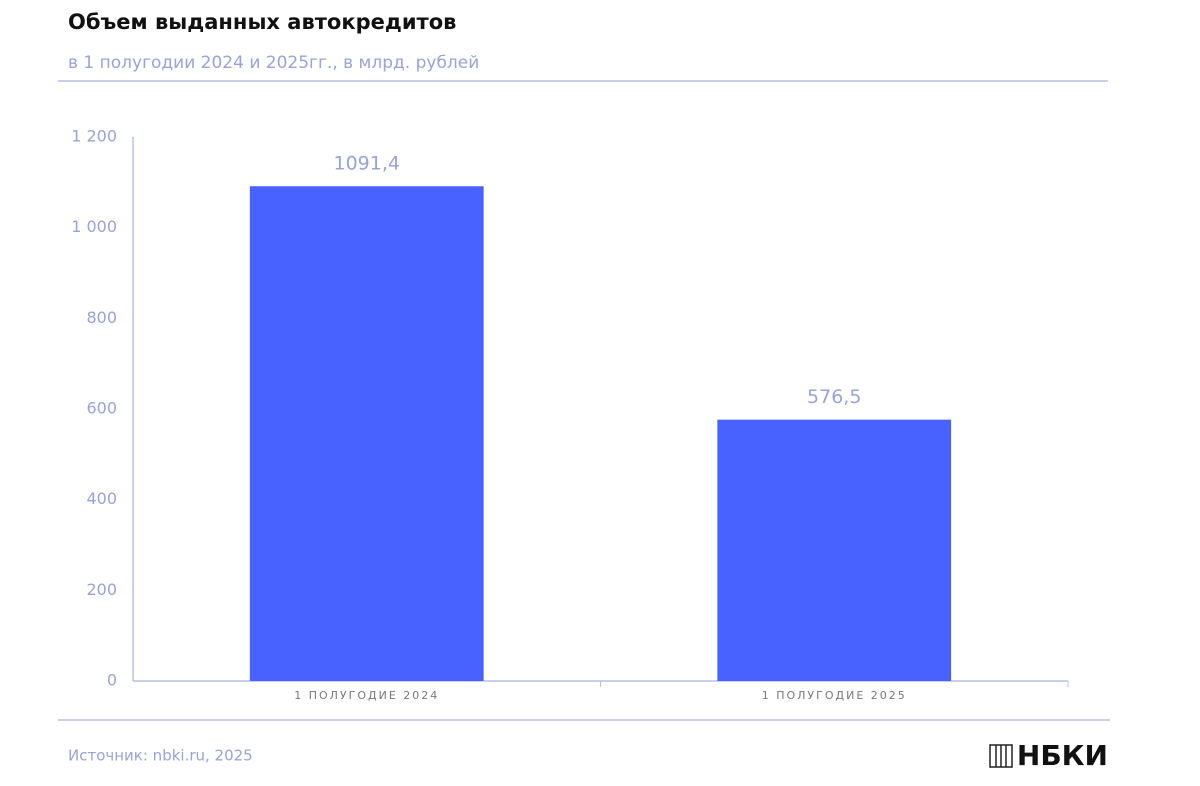 This screenshot has width=1200, height=786. Describe the element at coordinates (160, 756) in the screenshot. I see `source: Источник: nbki.ru, 2025` at that location.